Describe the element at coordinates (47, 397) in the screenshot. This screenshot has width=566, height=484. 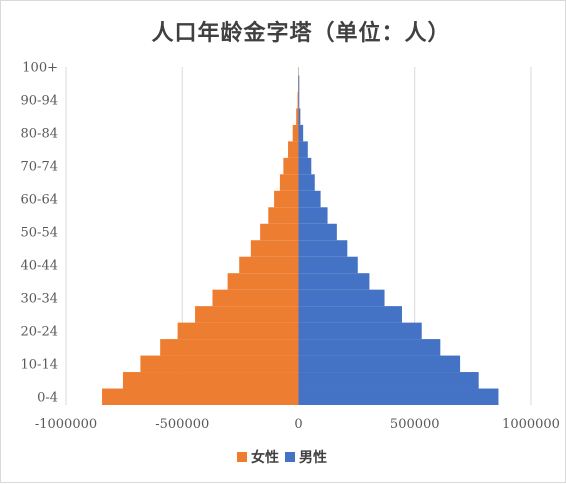
I see `y-tick-label: 0-4` at that location.